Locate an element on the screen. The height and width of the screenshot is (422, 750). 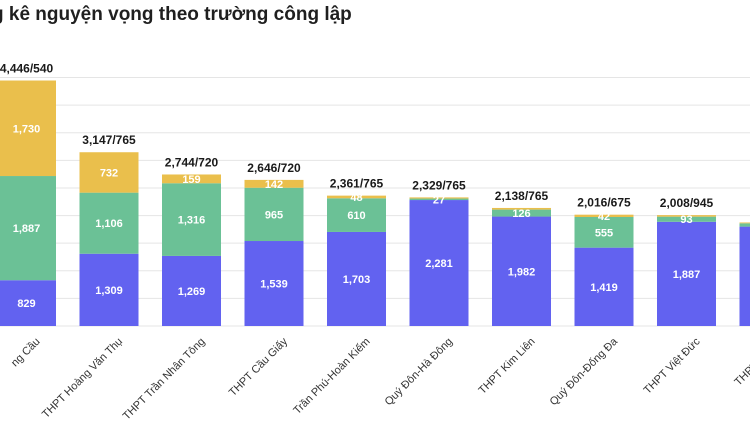
segment-value-label: 27 is located at coordinates (439, 200).